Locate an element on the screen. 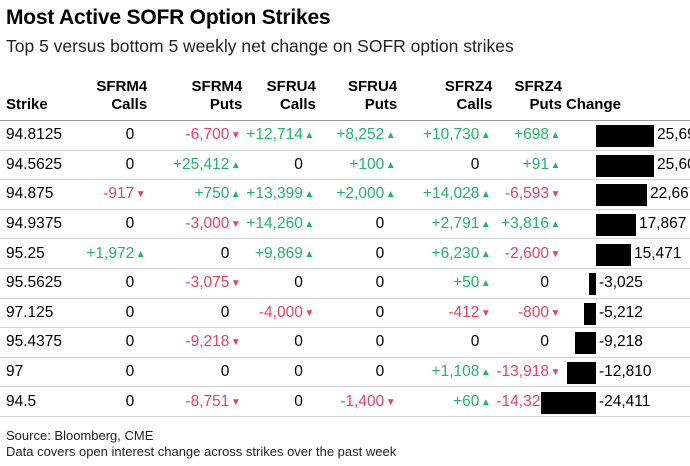 This screenshot has height=466, width=690. value-cell: +698 ▲ is located at coordinates (531, 136).